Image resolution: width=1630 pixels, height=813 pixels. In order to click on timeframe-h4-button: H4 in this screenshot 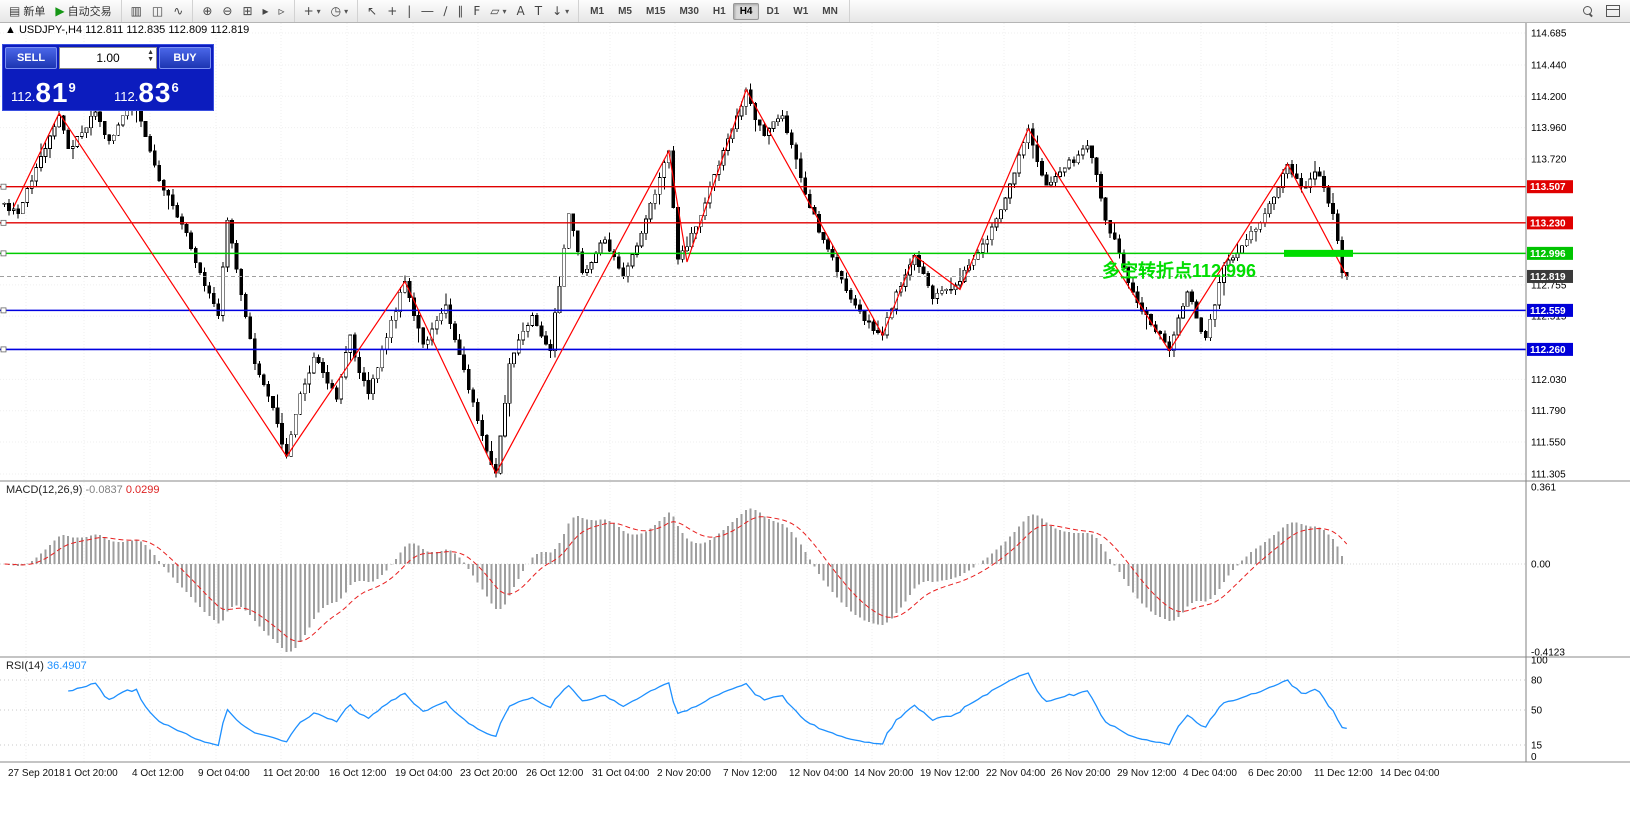, I will do `click(746, 11)`.